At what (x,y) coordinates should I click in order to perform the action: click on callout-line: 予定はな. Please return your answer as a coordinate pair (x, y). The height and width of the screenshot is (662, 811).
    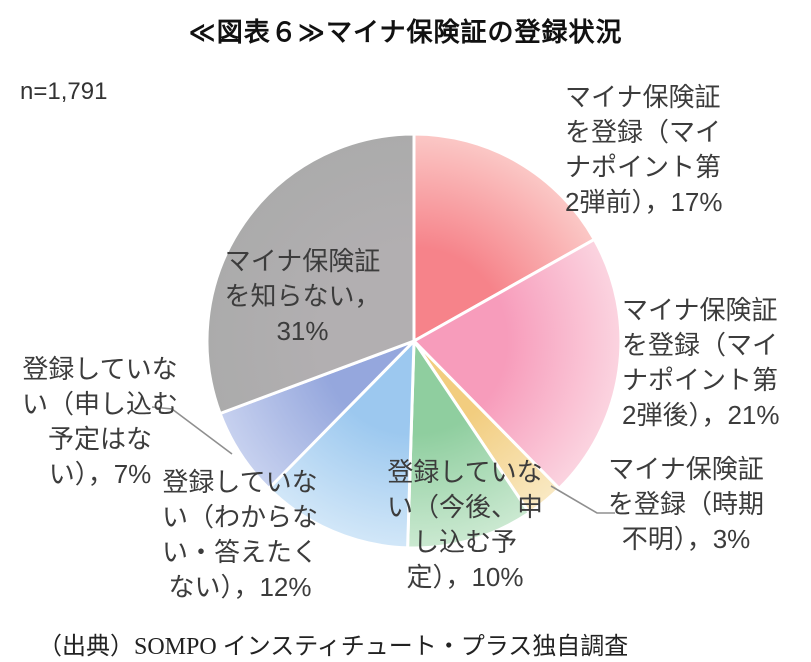
    Looking at the image, I should click on (99, 439).